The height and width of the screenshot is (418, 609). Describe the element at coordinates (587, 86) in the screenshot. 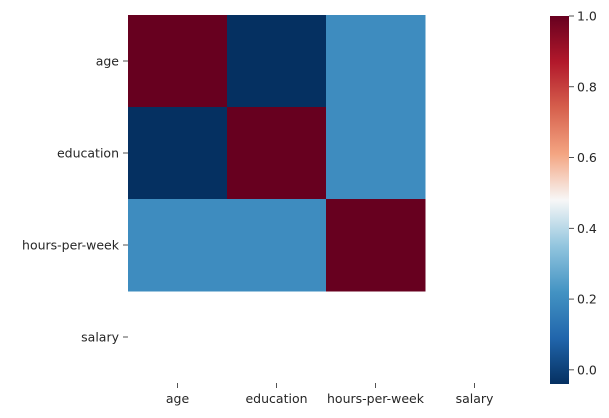

I see `colorbar-tick-label-0.8: 0.8` at that location.